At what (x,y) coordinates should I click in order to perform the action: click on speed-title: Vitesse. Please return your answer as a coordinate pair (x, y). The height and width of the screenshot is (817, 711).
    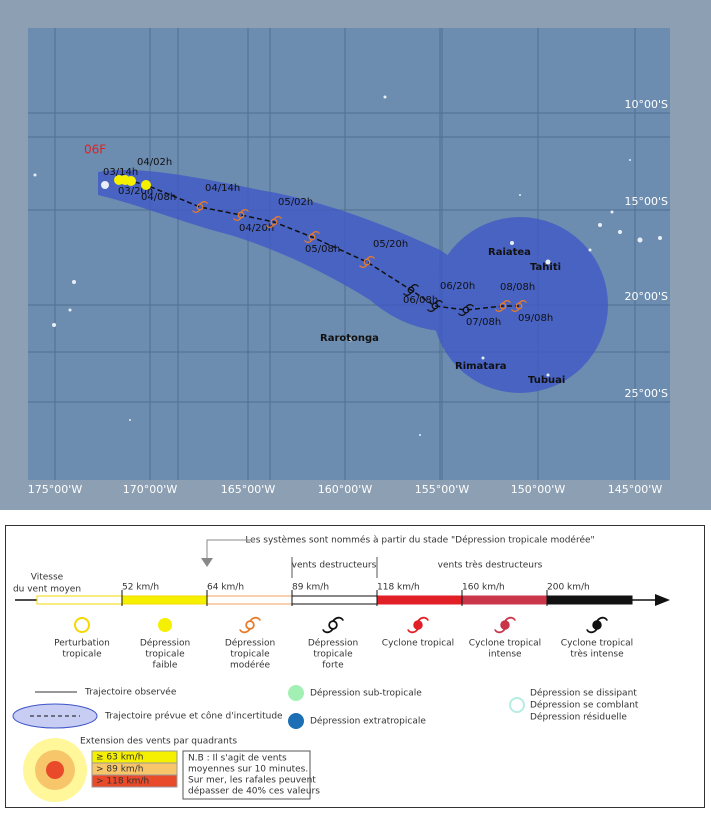
    Looking at the image, I should click on (47, 578).